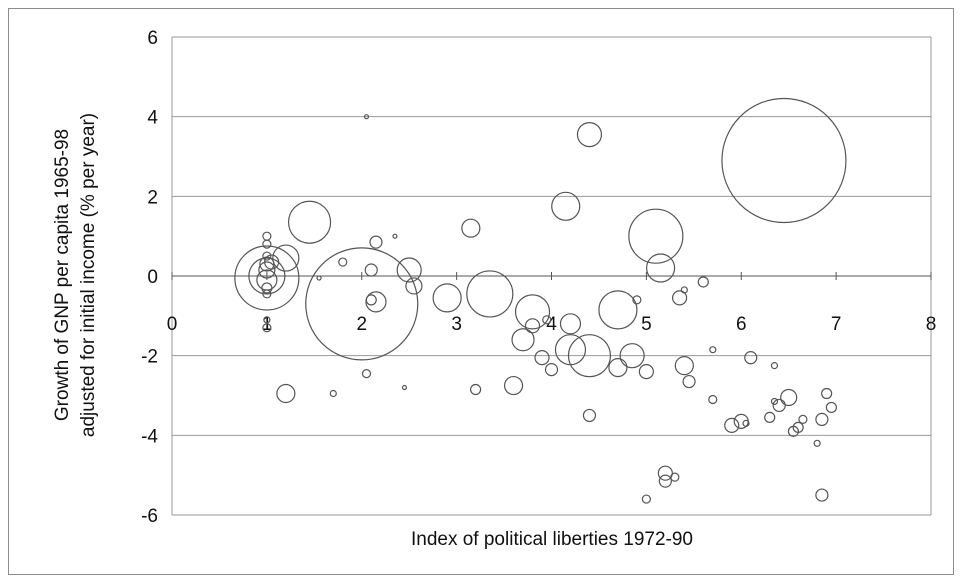 Image resolution: width=962 pixels, height=581 pixels. What do you see at coordinates (552, 539) in the screenshot?
I see `x-axis-title: Index of political liberties 1972-90` at bounding box center [552, 539].